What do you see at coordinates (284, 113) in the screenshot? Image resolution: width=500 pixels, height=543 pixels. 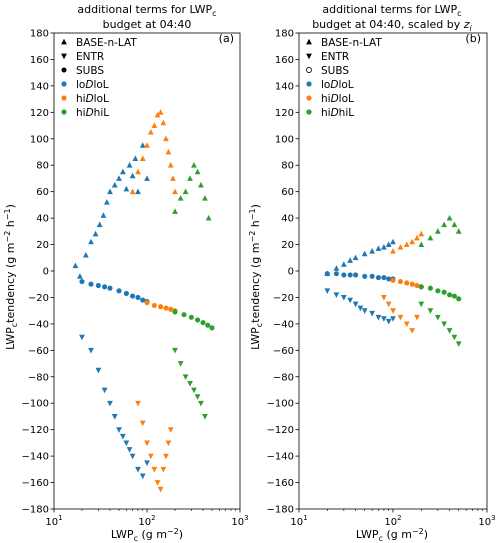 I see `y-tick-label: 120` at bounding box center [284, 113].